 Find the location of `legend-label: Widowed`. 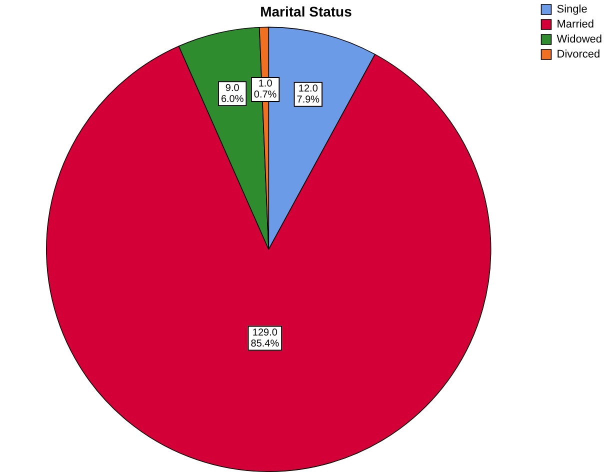

legend-label: Widowed is located at coordinates (579, 40).